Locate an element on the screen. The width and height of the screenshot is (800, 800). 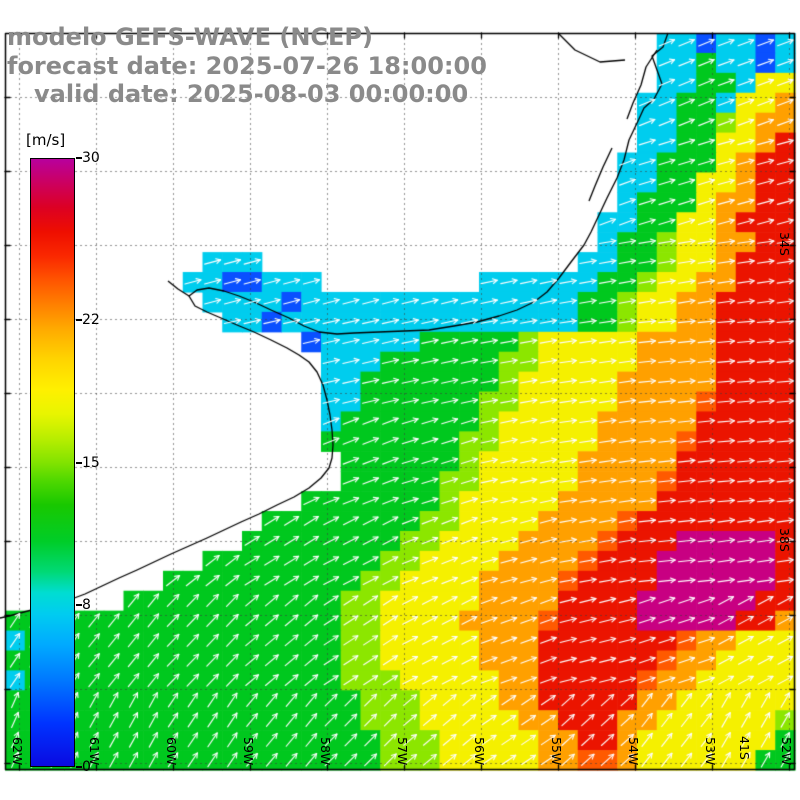
colorbar-unit-label: [m/s] is located at coordinates (46, 140).